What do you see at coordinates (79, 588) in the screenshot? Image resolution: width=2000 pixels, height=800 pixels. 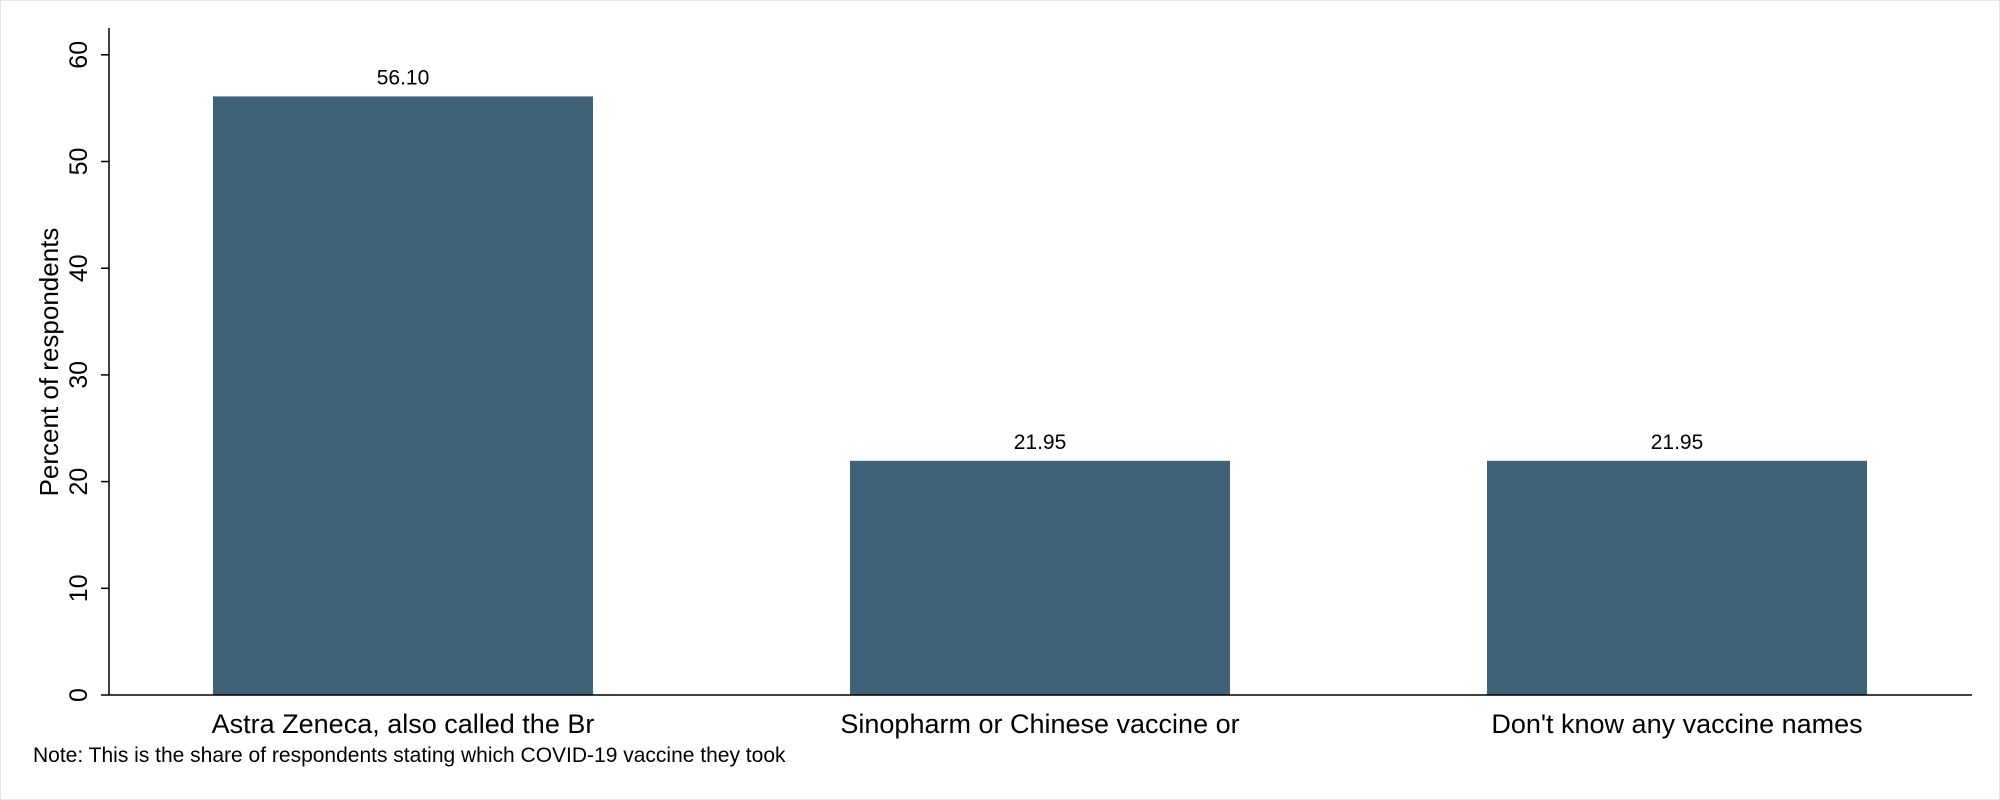 I see `y-tick-label: 10` at bounding box center [79, 588].